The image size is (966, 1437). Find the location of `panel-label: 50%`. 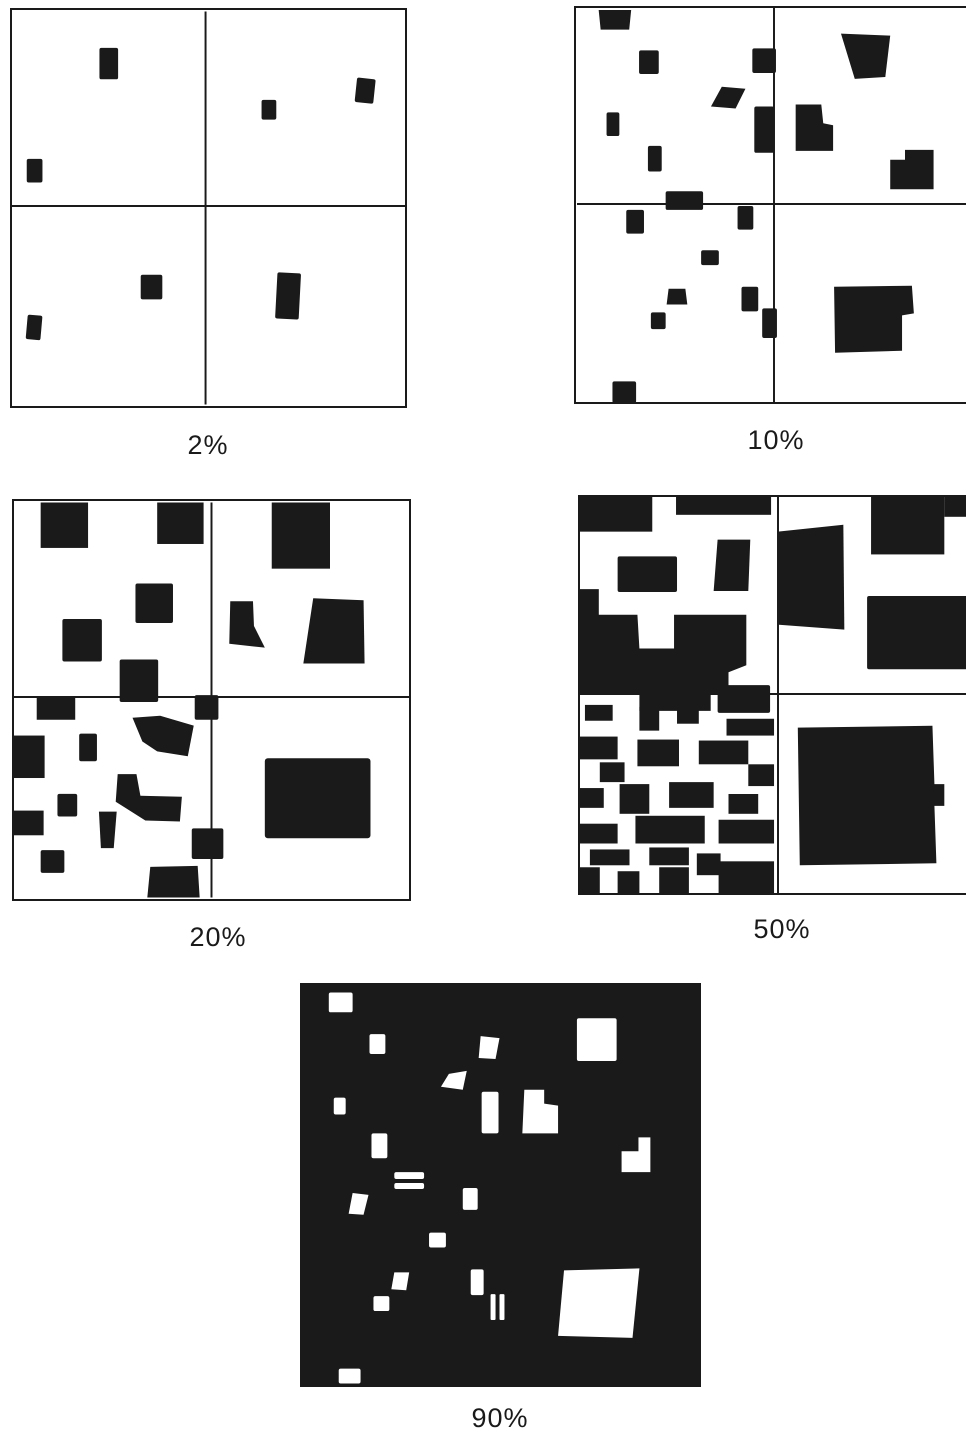

panel-label: 50% is located at coordinates (782, 929).